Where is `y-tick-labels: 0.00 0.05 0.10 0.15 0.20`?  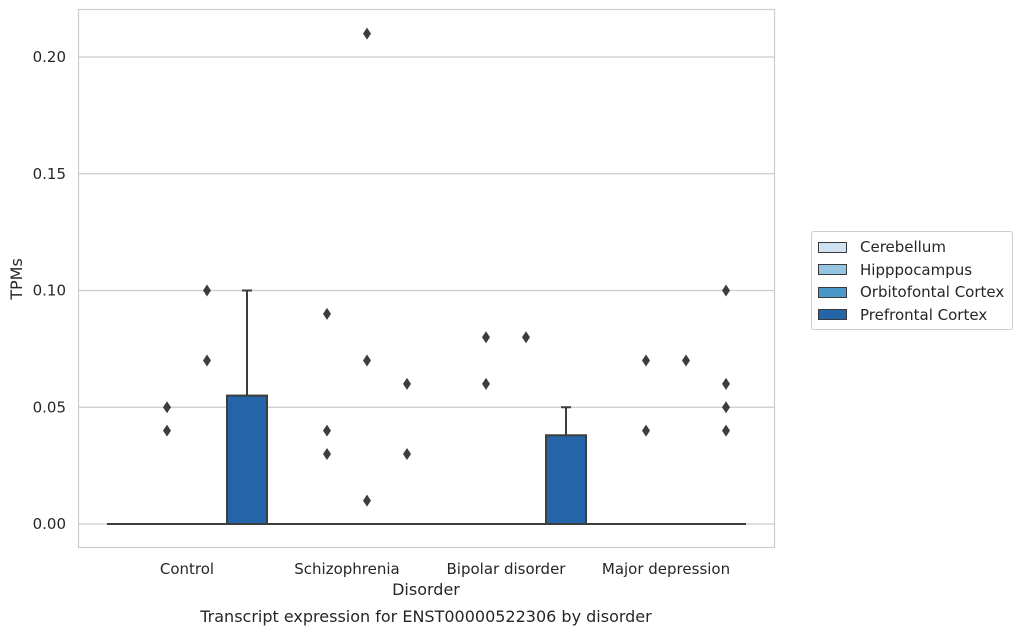
y-tick-labels: 0.00 0.05 0.10 0.15 0.20 is located at coordinates (49, 290).